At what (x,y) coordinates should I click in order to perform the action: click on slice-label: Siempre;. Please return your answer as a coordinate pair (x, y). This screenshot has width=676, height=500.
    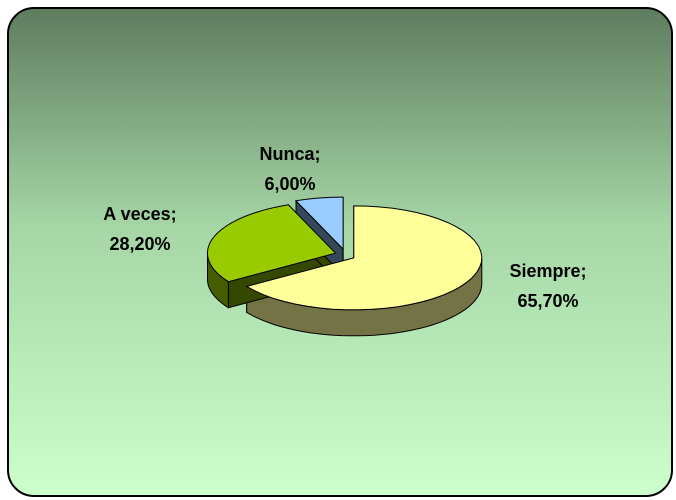
    Looking at the image, I should click on (547, 271).